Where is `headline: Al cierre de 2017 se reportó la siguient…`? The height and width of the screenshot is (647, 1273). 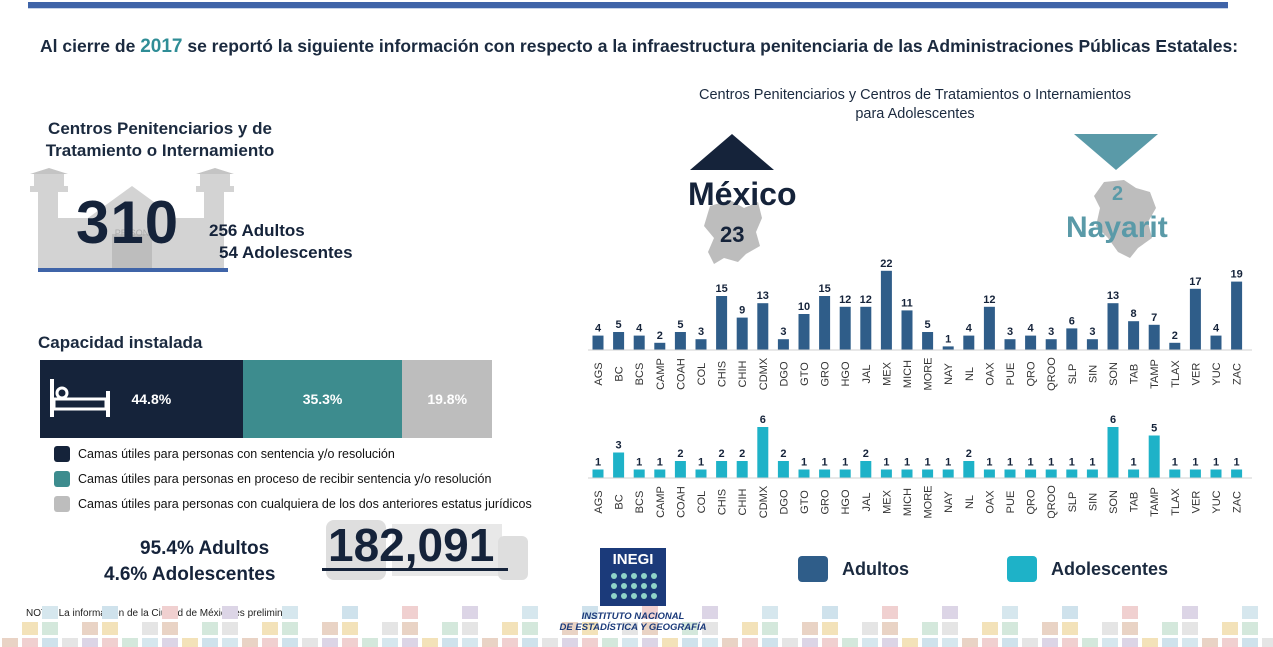 headline: Al cierre de 2017 se reportó la siguient… is located at coordinates (639, 46).